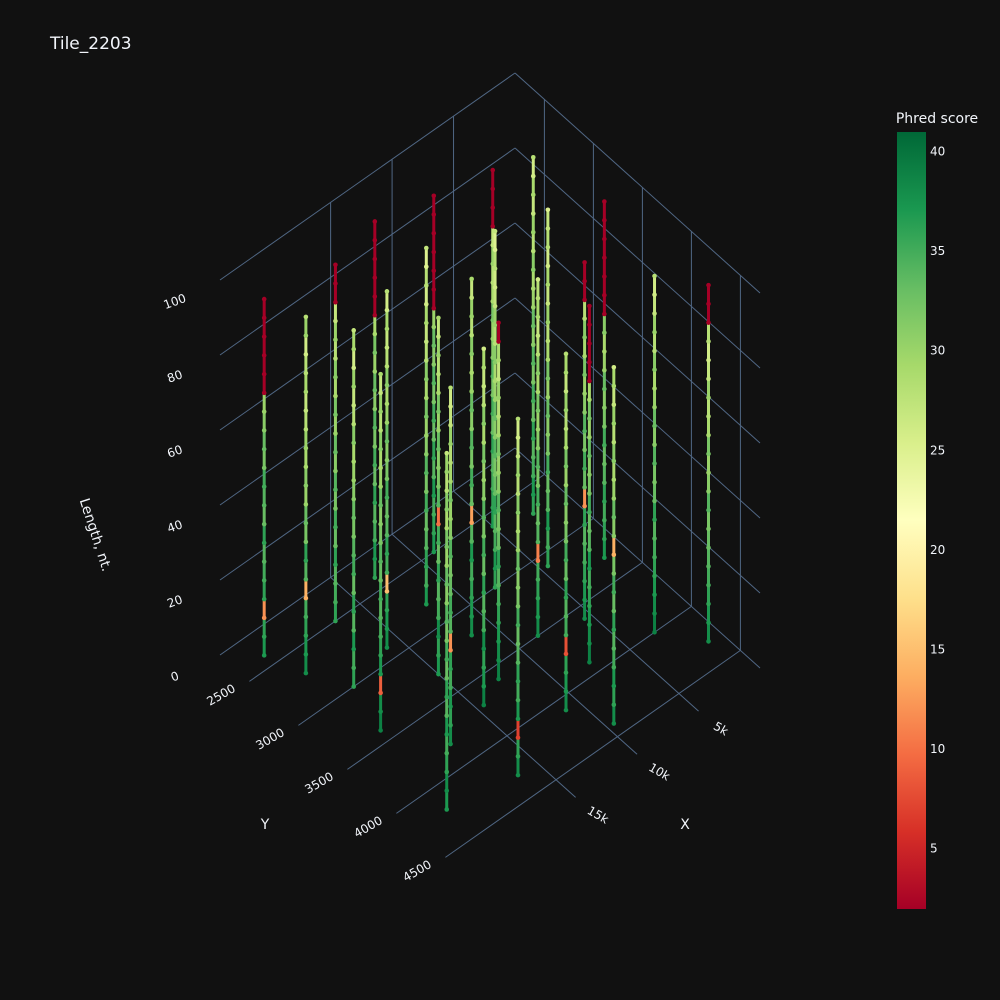  Describe the element at coordinates (544, 709) in the screenshot. I see `y-grid-line` at that location.